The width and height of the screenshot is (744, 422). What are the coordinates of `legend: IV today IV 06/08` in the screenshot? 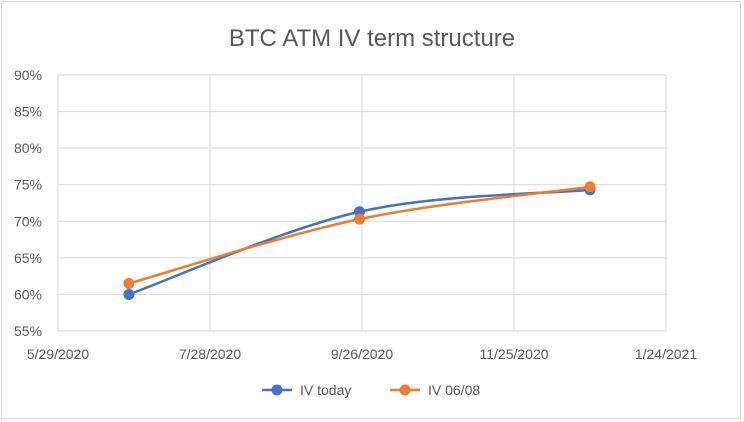 It's located at (371, 390).